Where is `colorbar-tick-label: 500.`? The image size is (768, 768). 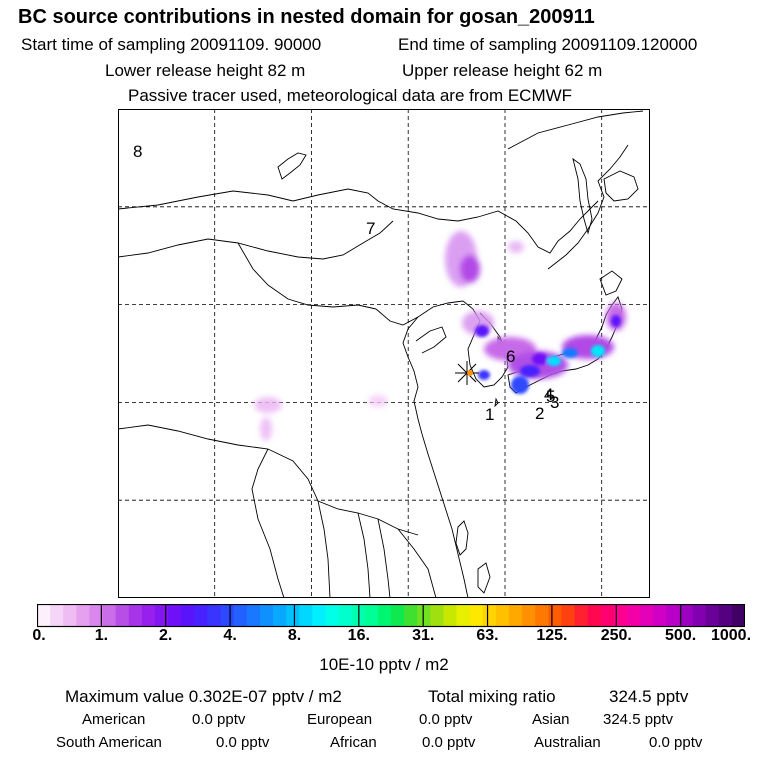 colorbar-tick-label: 500. is located at coordinates (681, 635).